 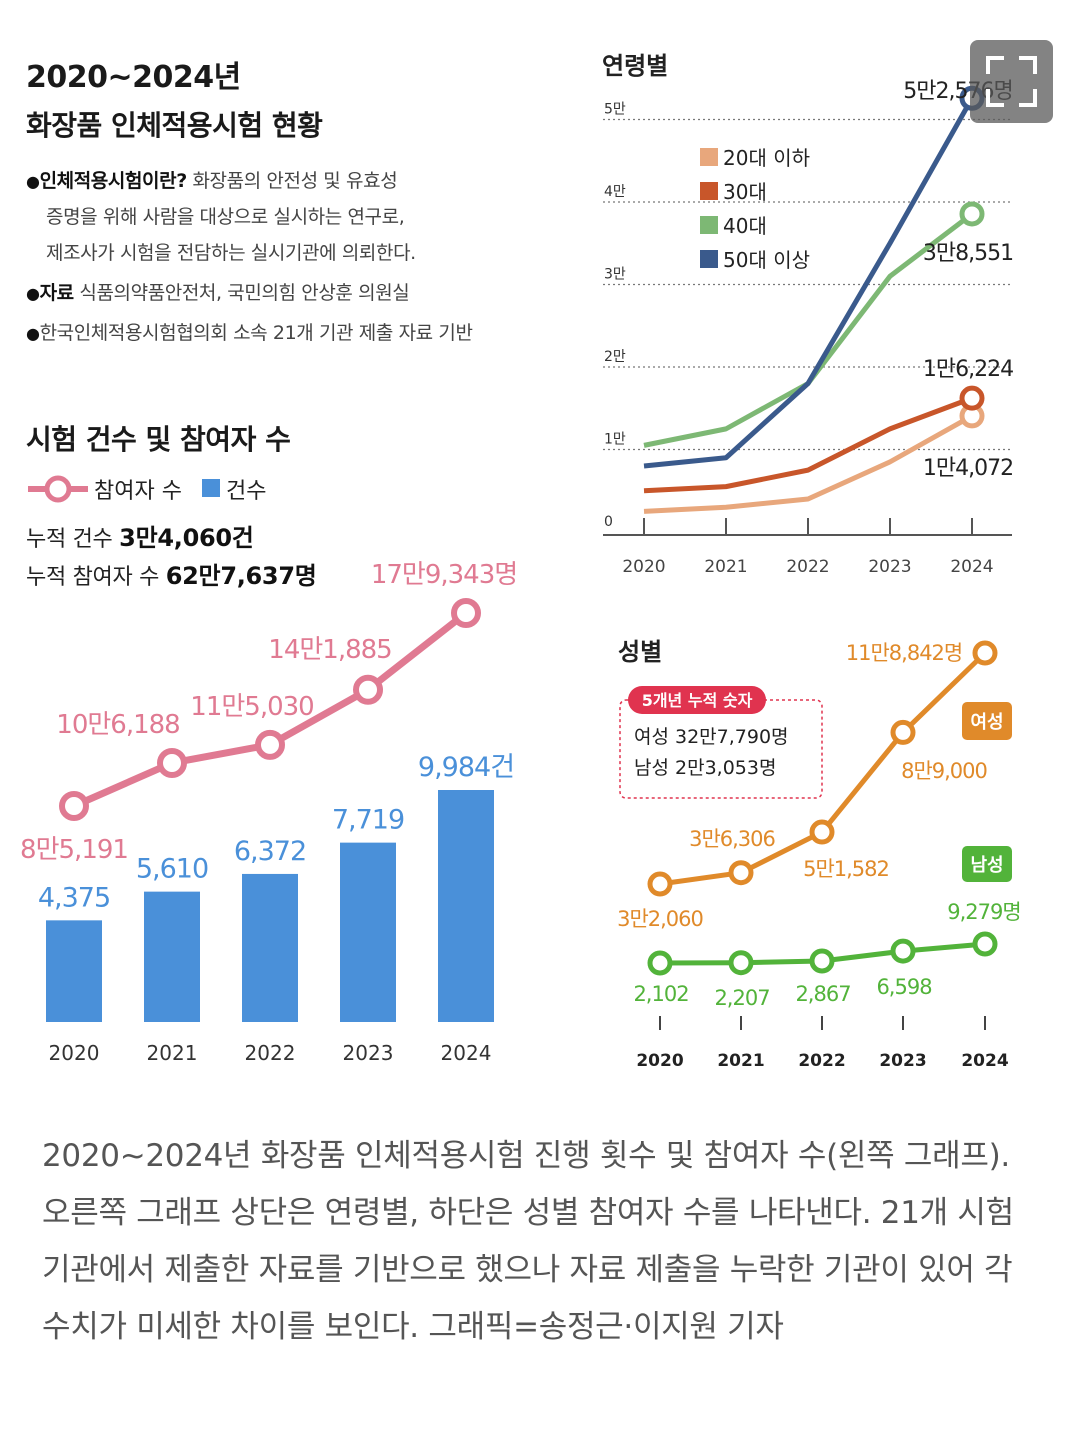 What do you see at coordinates (270, 947) in the screenshot?
I see `bar-cases-2022` at bounding box center [270, 947].